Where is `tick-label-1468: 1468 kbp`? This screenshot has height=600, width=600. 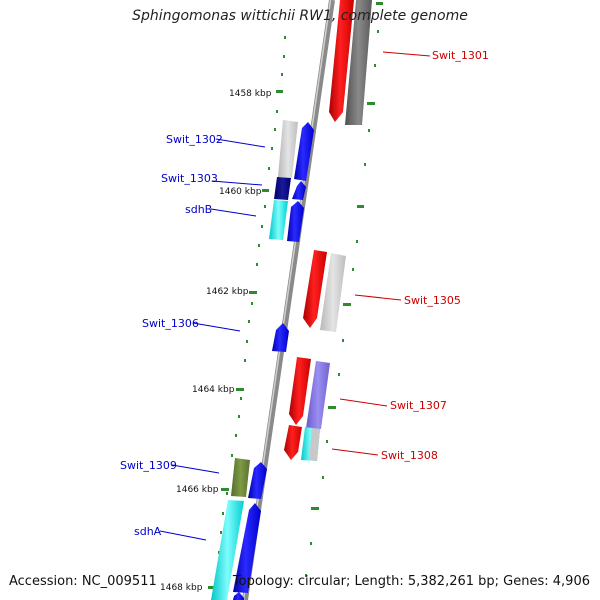 tick-label-1468: 1468 kbp is located at coordinates (181, 588).